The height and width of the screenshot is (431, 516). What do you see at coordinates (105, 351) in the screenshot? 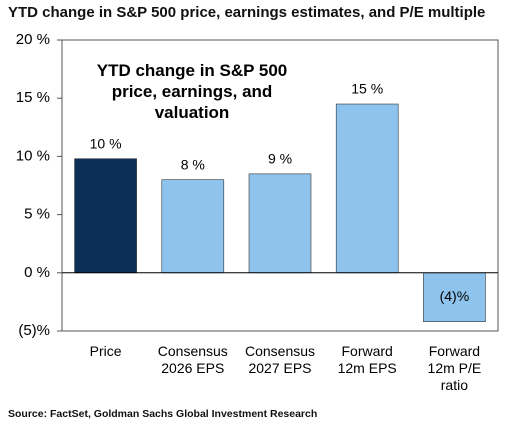
I see `x-tick-label: Price` at bounding box center [105, 351].